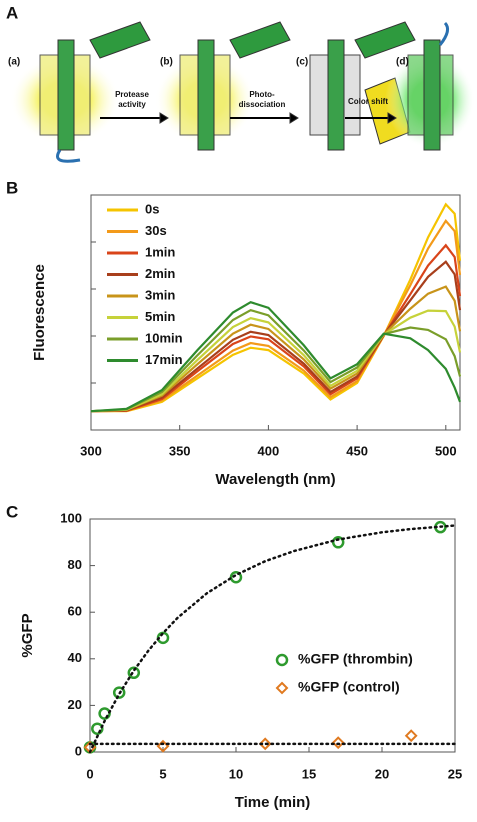  What do you see at coordinates (75, 611) in the screenshot?
I see `y-tick-label: 60` at bounding box center [75, 611].